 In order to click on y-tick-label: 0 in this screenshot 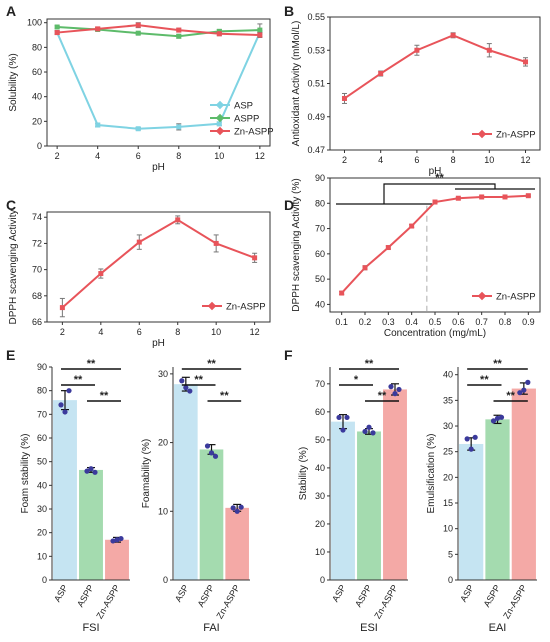, I will do `click(44, 580)`.